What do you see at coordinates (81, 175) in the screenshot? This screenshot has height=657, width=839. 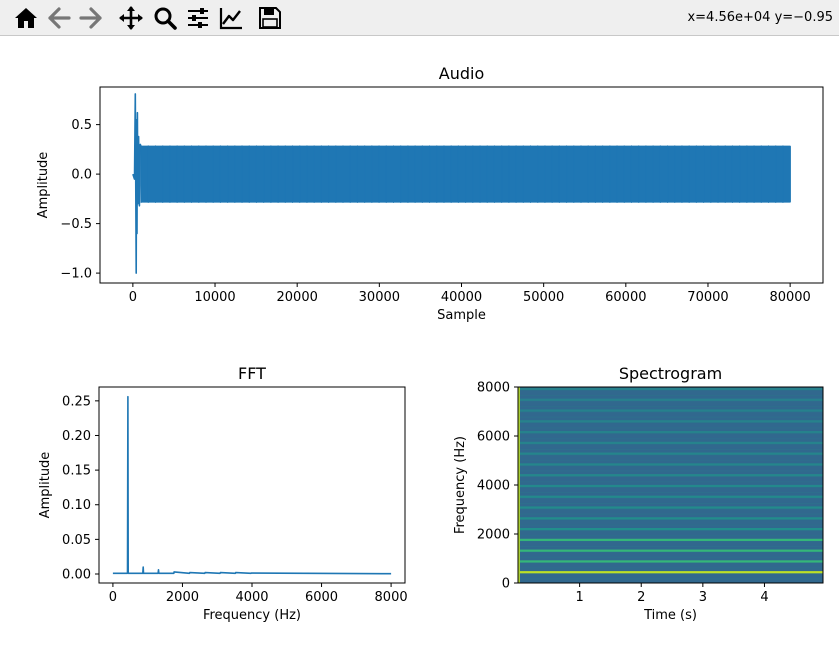 I see `y-tick-label: 0.0` at bounding box center [81, 175].